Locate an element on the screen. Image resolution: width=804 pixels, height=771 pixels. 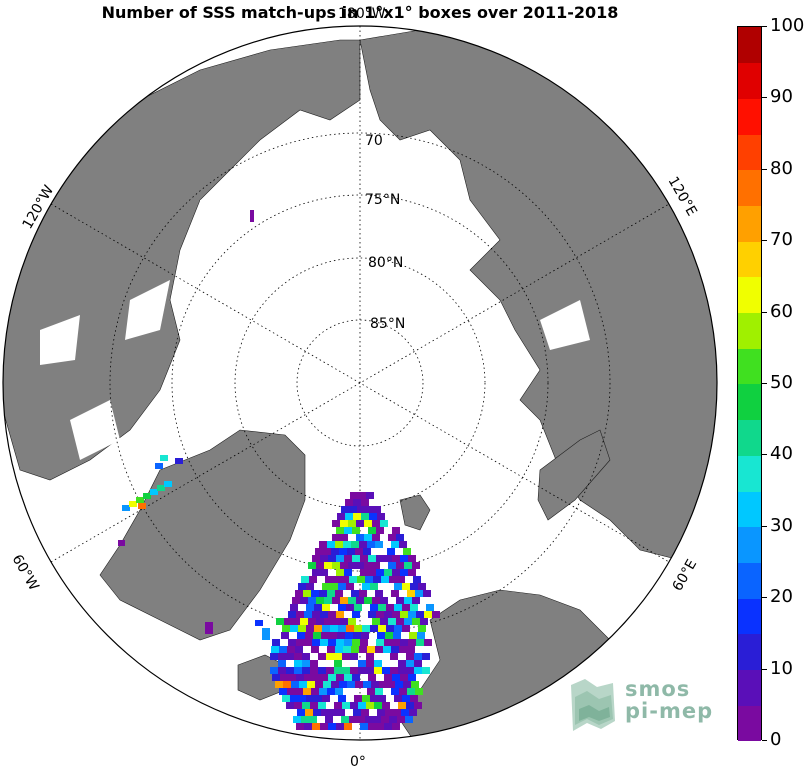
lat-label-85: 85°N is located at coordinates (387, 324).